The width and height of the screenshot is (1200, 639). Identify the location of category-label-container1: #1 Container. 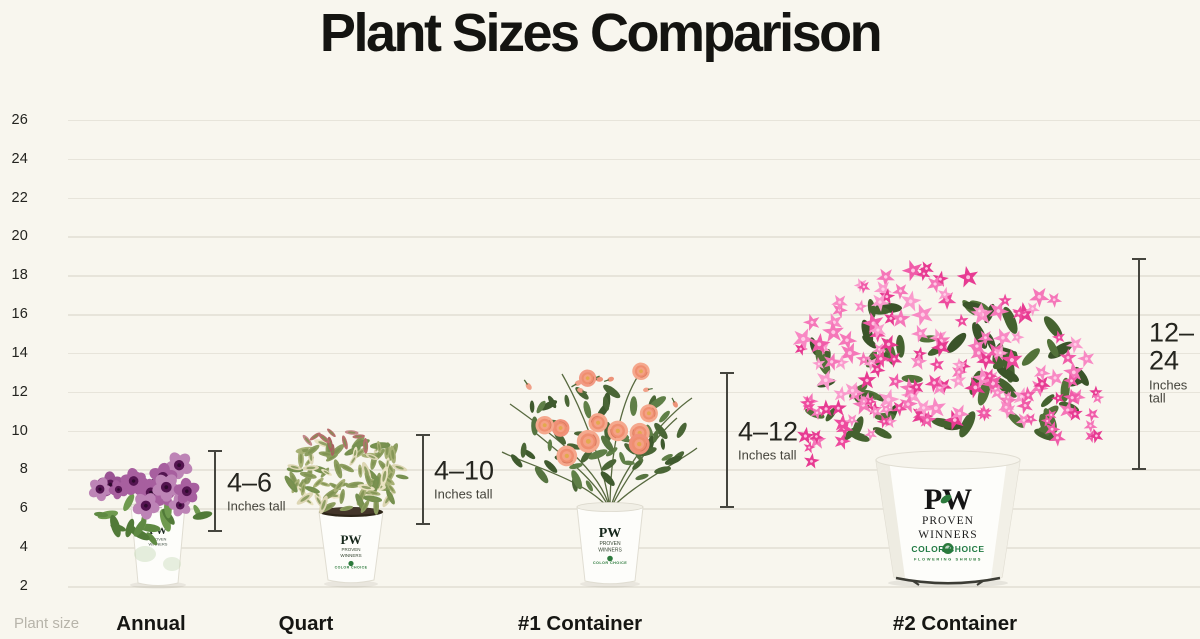
(580, 623).